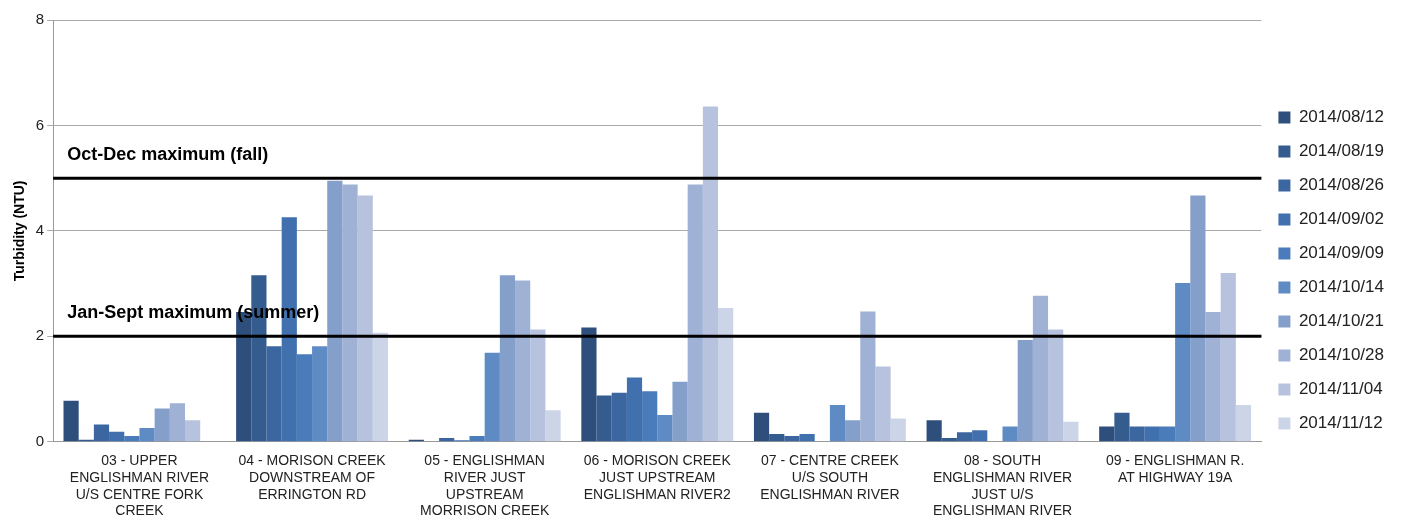 This screenshot has width=1412, height=531. What do you see at coordinates (1340, 389) in the screenshot?
I see `legend-label: 2014/11/04` at bounding box center [1340, 389].